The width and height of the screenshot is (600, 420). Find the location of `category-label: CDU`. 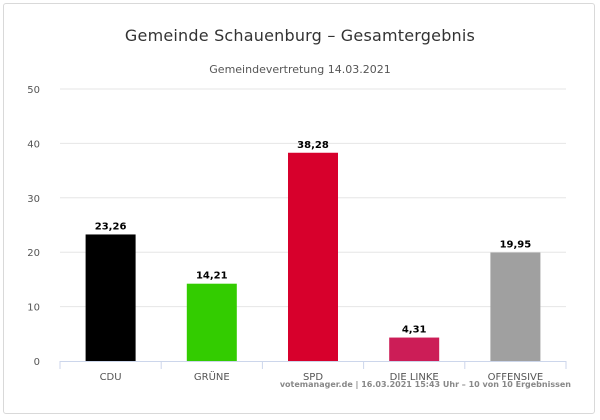

category-label: CDU is located at coordinates (111, 377).